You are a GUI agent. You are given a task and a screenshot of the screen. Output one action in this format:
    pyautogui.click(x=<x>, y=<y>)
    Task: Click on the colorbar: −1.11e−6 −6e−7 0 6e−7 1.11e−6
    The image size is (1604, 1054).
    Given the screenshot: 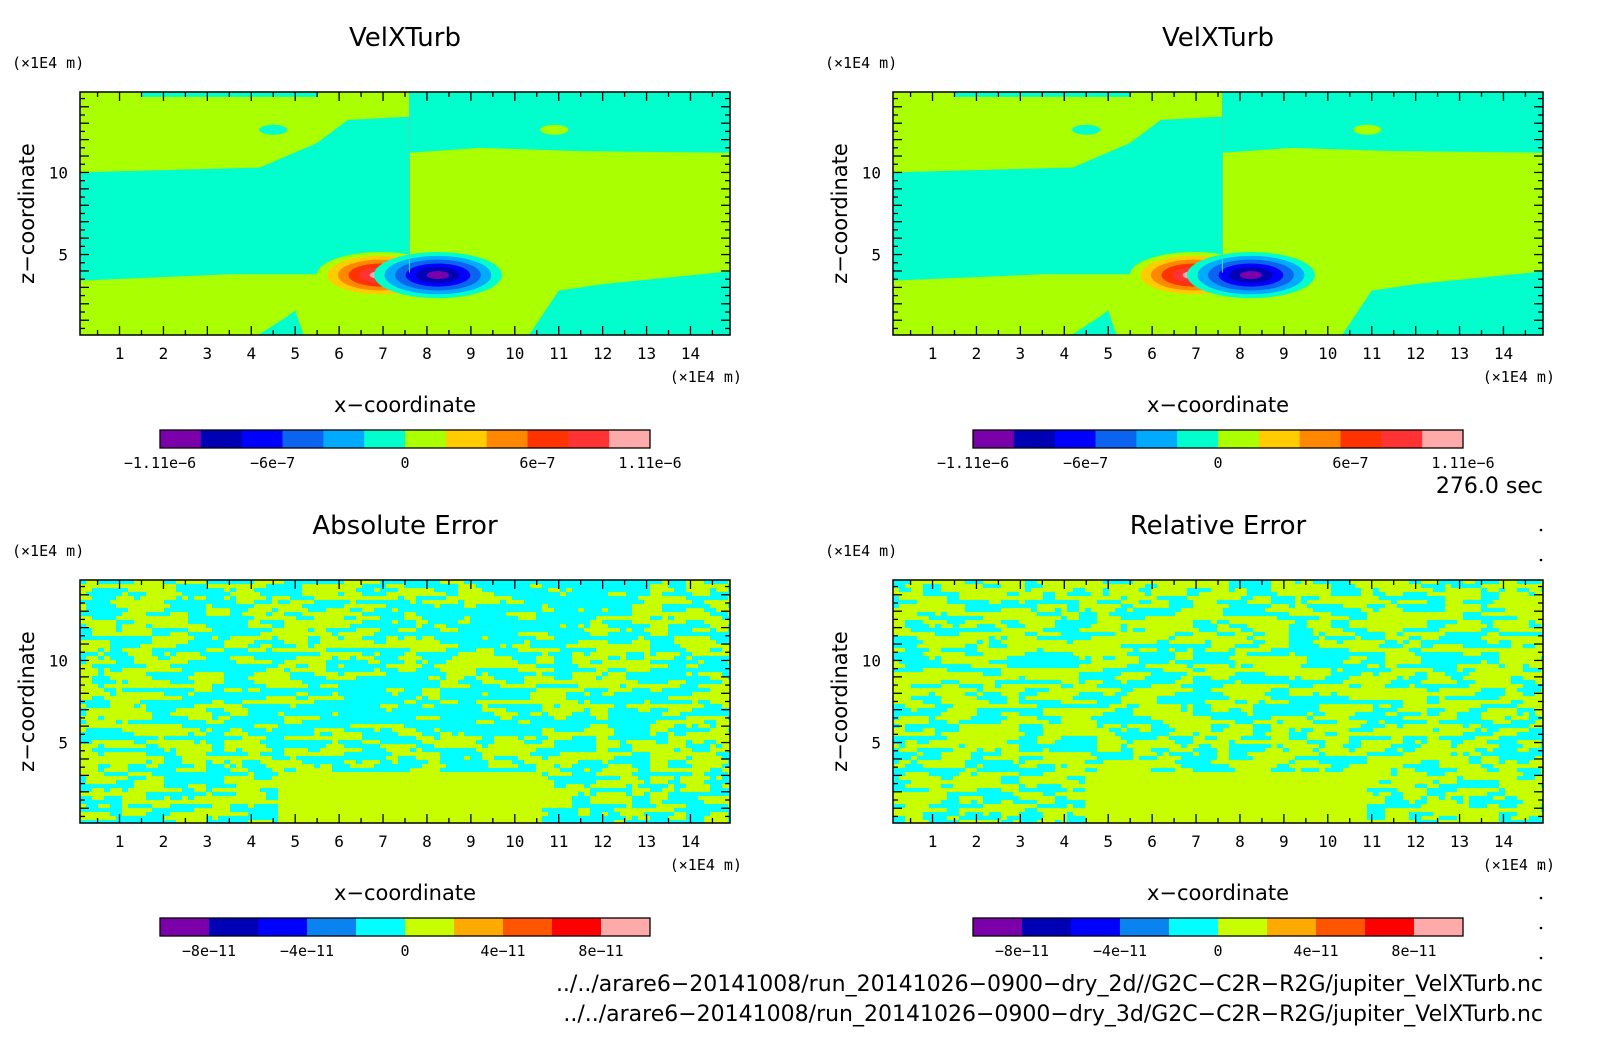 What is the action you would take?
    pyautogui.click(x=1216, y=450)
    